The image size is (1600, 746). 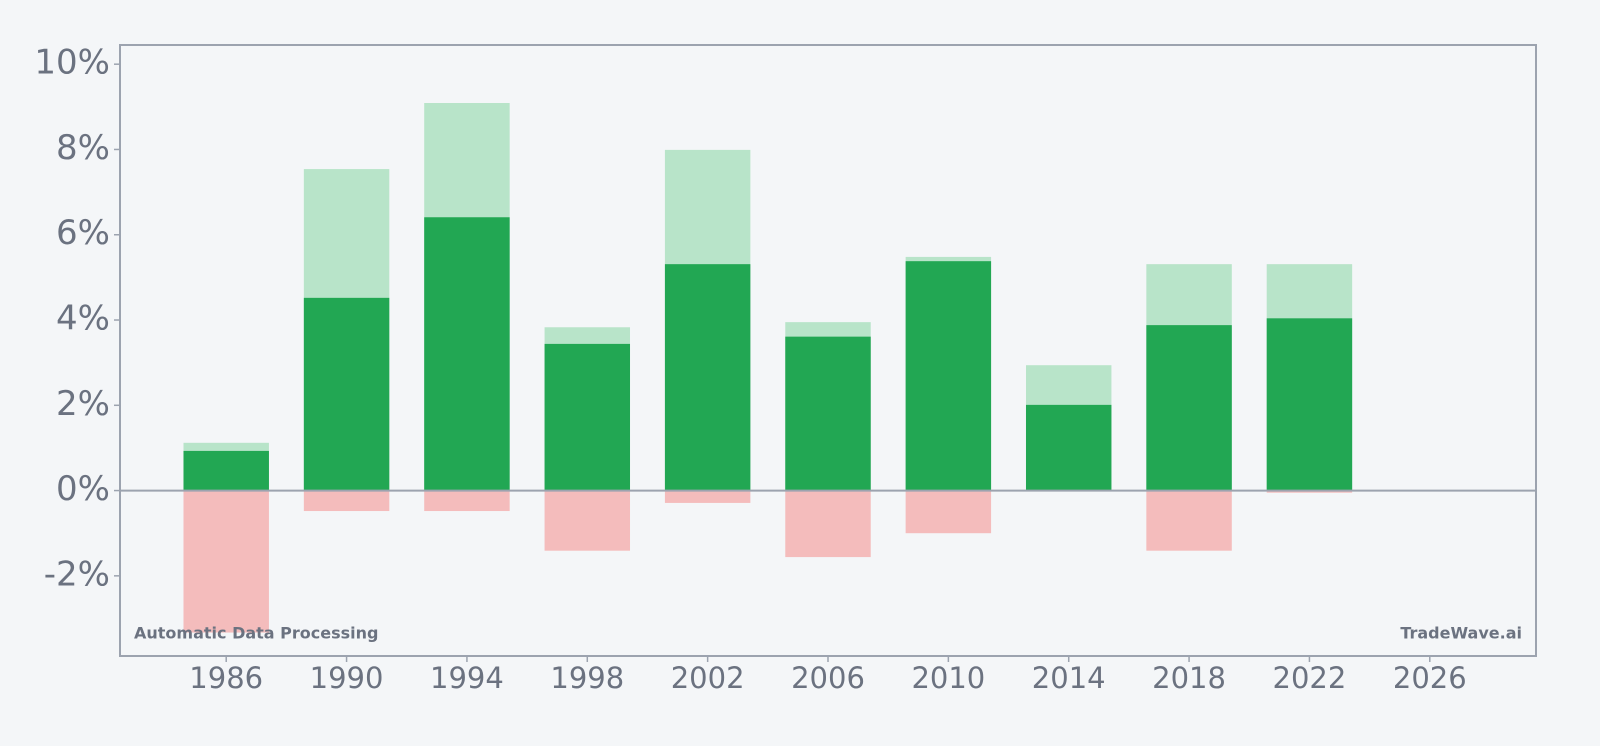 What do you see at coordinates (1430, 678) in the screenshot?
I see `x-tick-label: 2026` at bounding box center [1430, 678].